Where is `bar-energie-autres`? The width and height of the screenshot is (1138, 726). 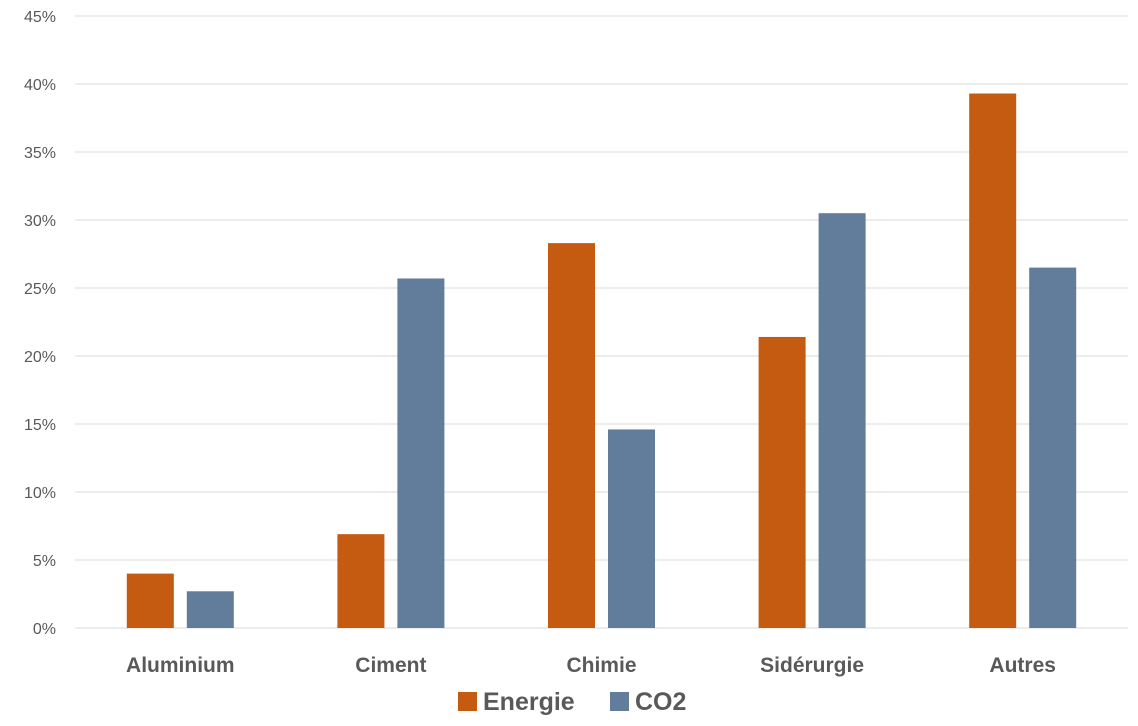
bar-energie-autres is located at coordinates (993, 360).